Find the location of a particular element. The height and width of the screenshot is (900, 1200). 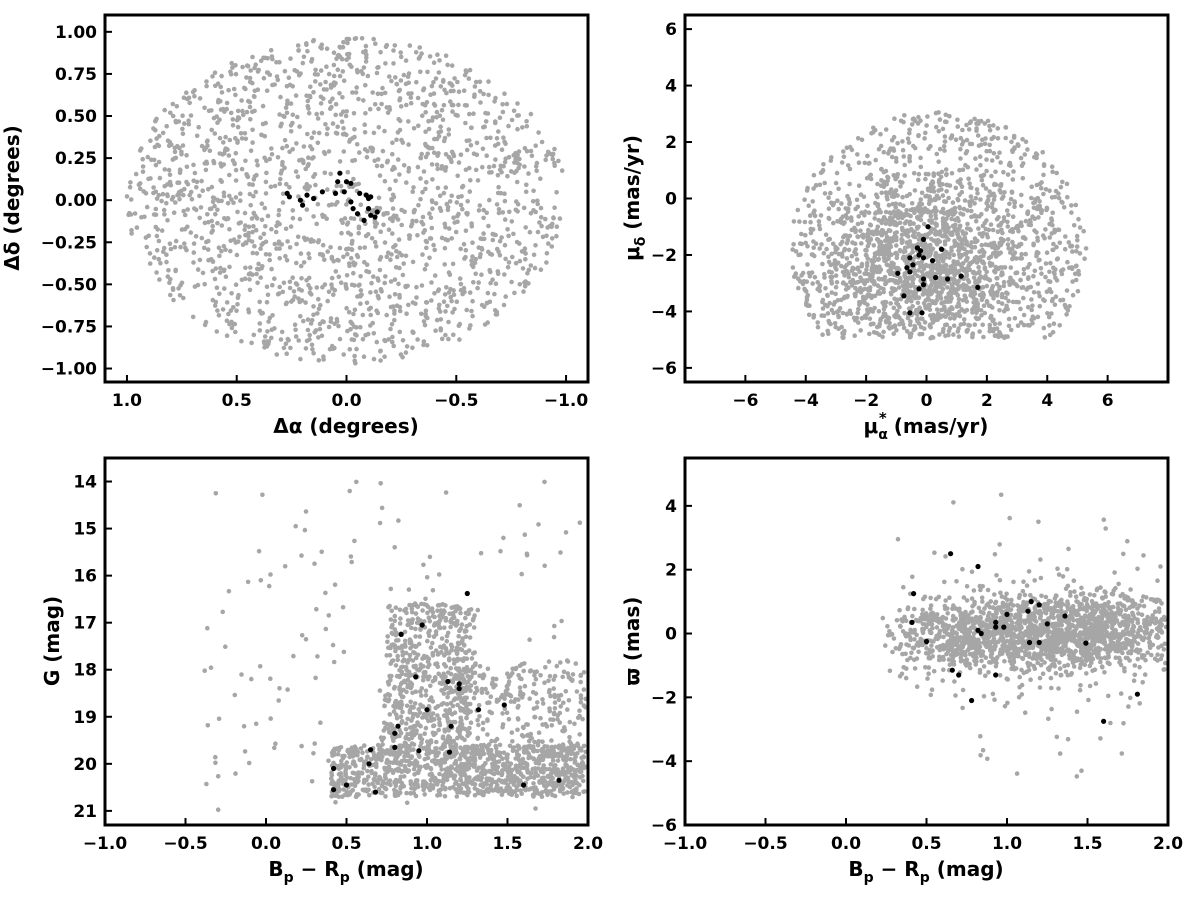

x-tick-label: 0 is located at coordinates (927, 401).